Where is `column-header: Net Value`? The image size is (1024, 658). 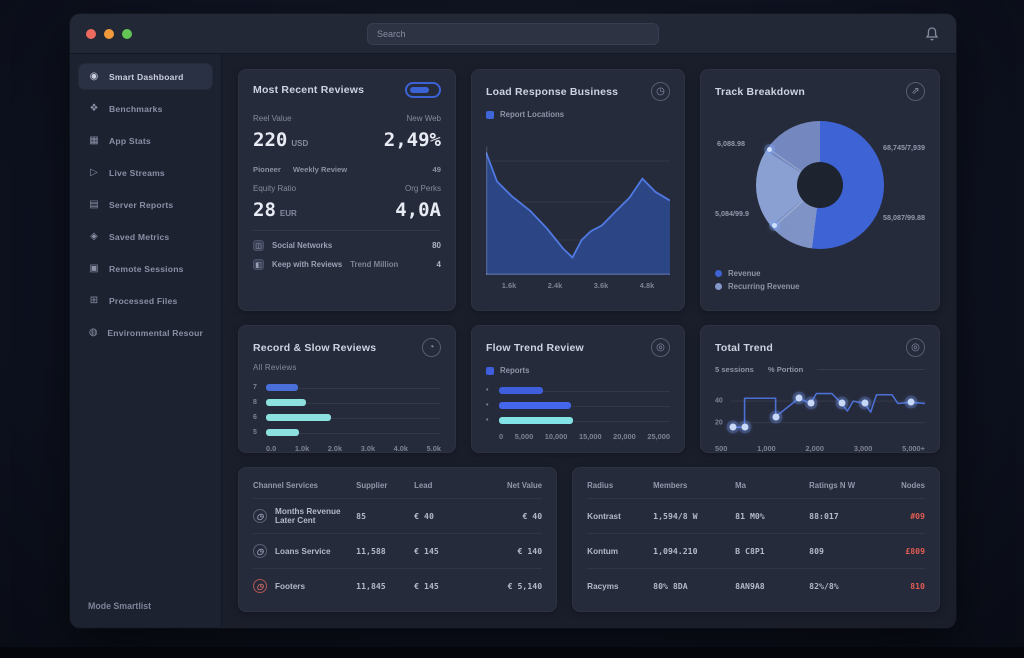
column-header: Net Value is located at coordinates (525, 485).